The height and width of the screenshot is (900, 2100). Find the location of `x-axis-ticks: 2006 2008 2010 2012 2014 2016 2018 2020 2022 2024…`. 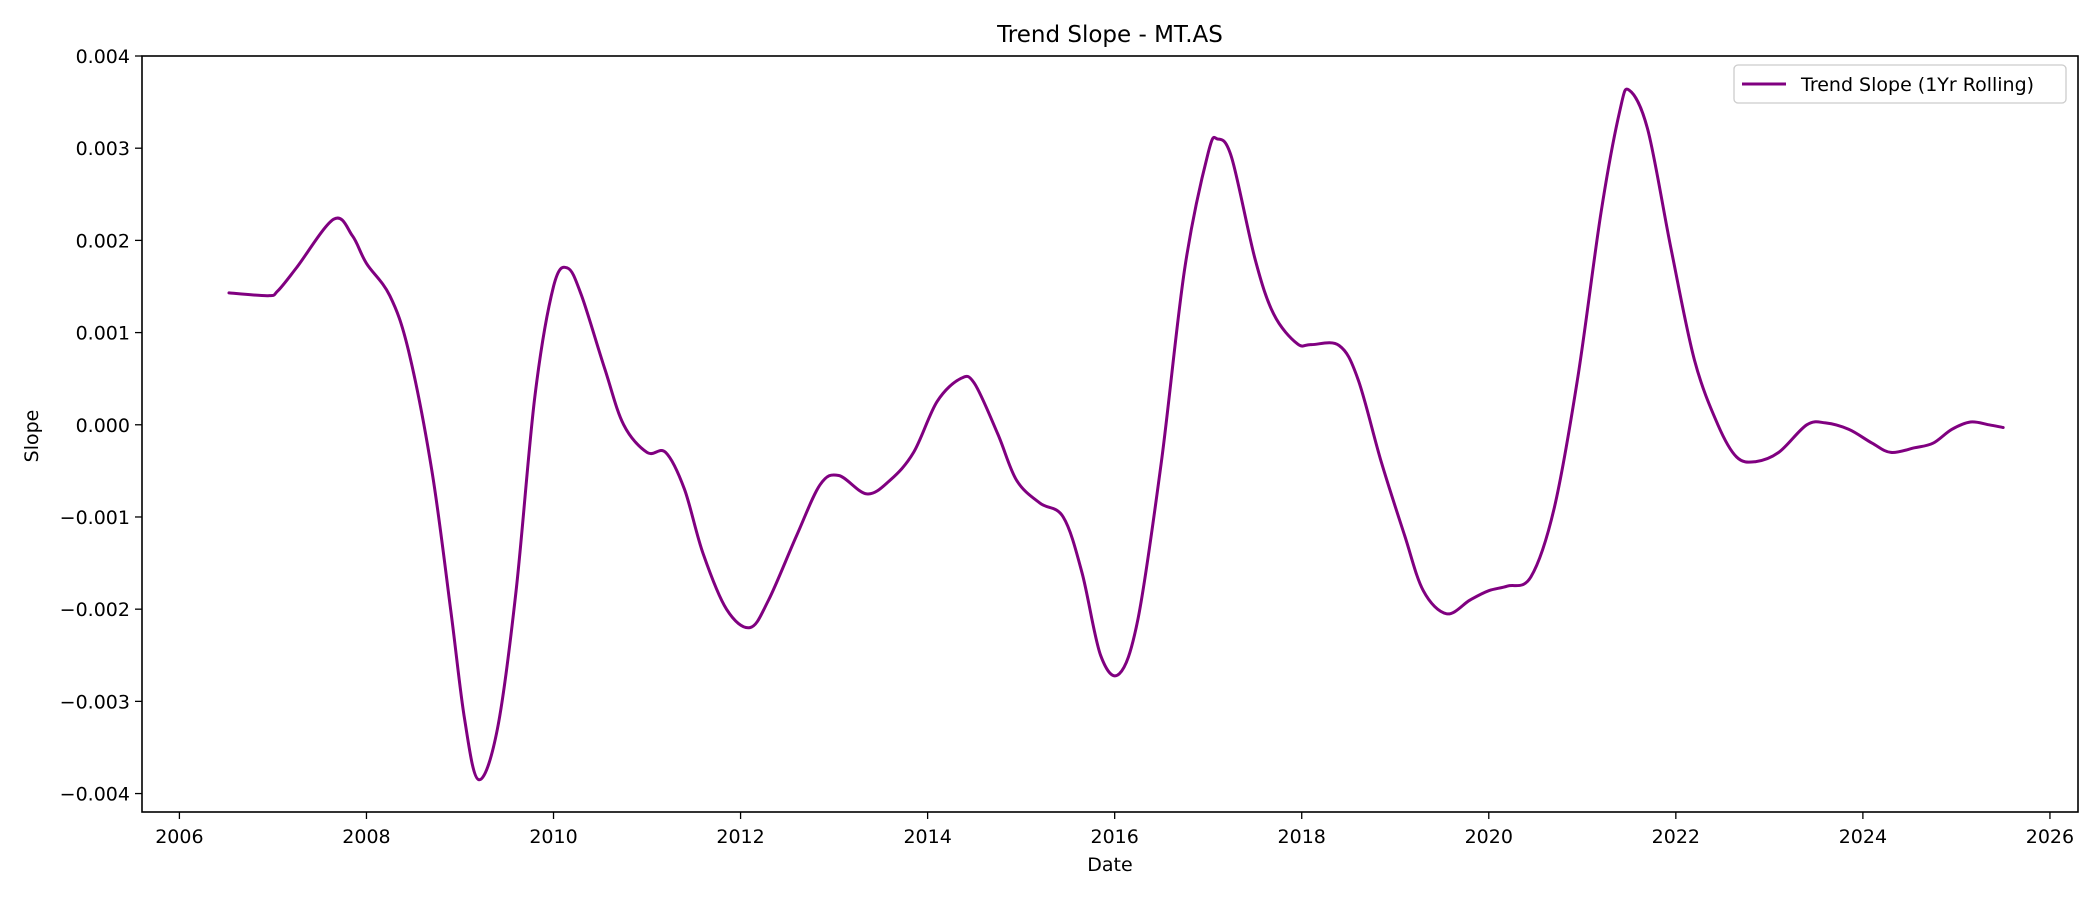

x-axis-ticks: 2006 2008 2010 2012 2014 2016 2018 2020 2022 2024… is located at coordinates (1114, 830).